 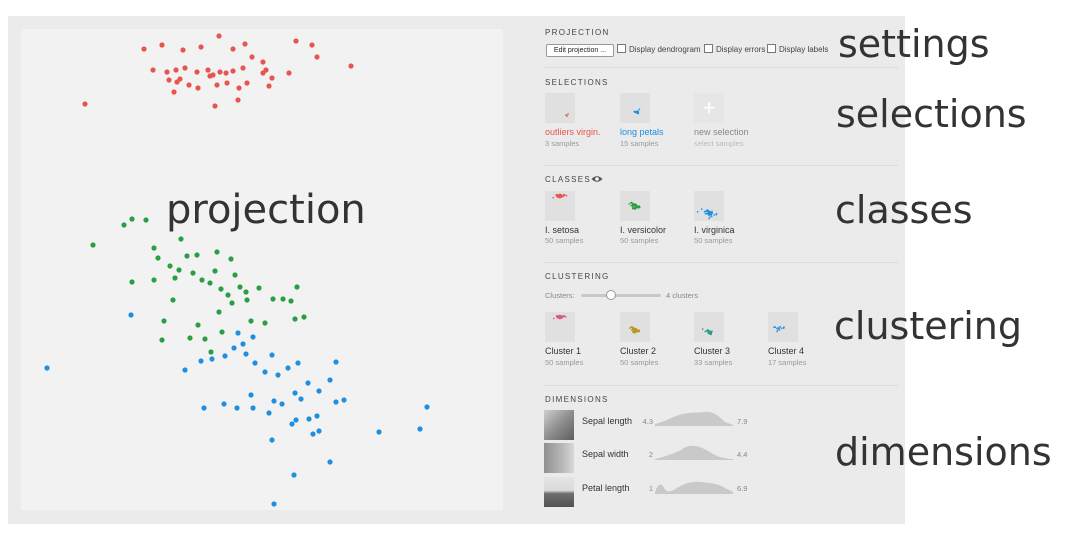 I want to click on selection-thumbnail-long-petals, so click(x=635, y=108).